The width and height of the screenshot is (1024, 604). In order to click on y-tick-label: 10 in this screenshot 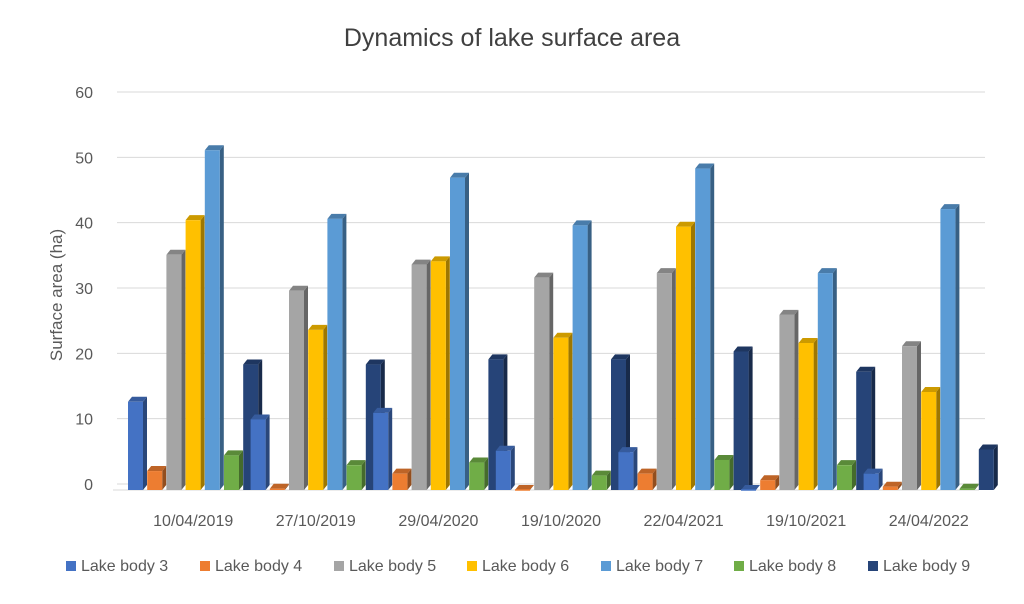, I will do `click(84, 420)`.